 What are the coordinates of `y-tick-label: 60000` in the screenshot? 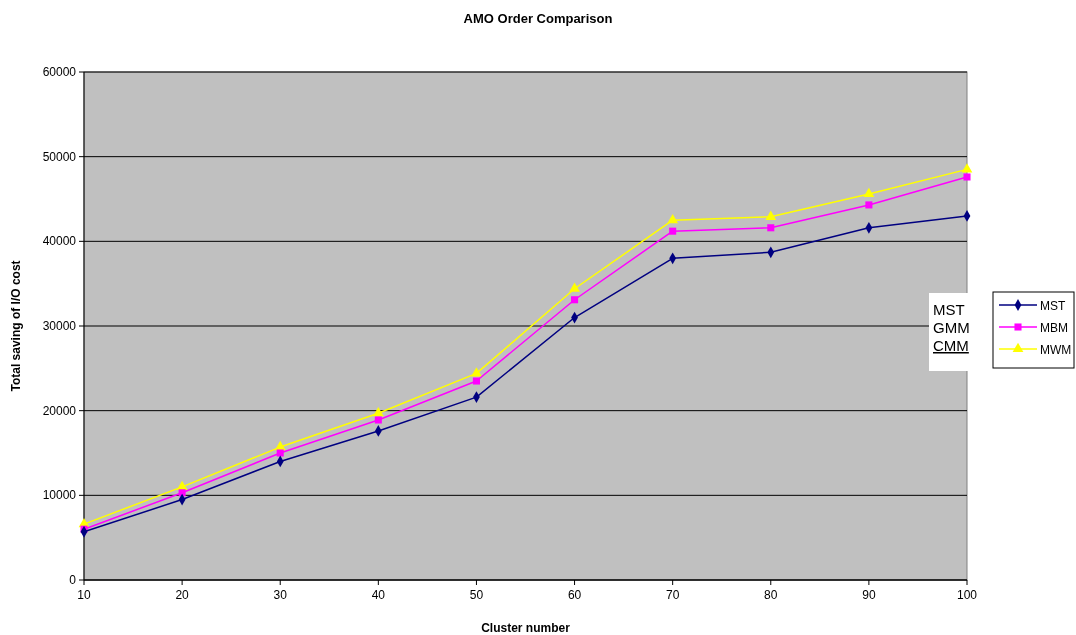 It's located at (59, 72).